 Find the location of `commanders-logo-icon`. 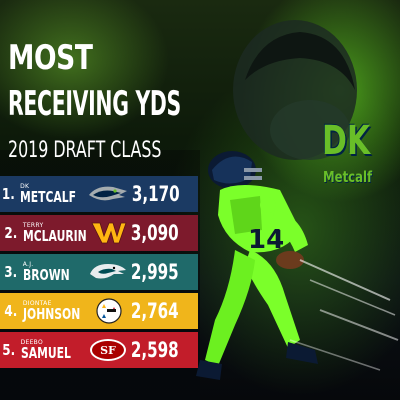

commanders-logo-icon is located at coordinates (109, 233).